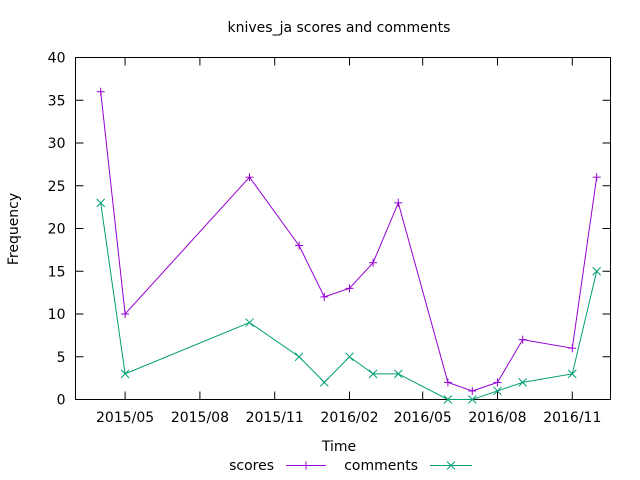 The height and width of the screenshot is (480, 640). I want to click on x-tick-label: 2015/05, so click(125, 418).